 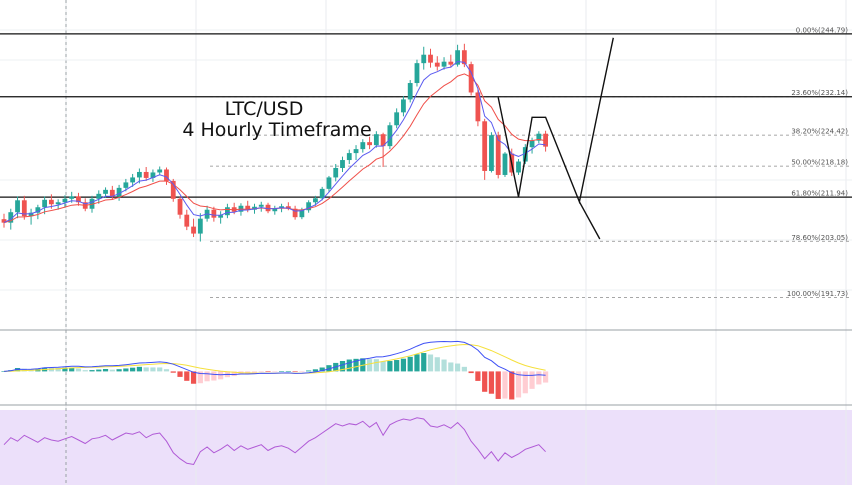 I want to click on chart-title-line-2: 4 Hourly Timeframe, so click(x=276, y=130).